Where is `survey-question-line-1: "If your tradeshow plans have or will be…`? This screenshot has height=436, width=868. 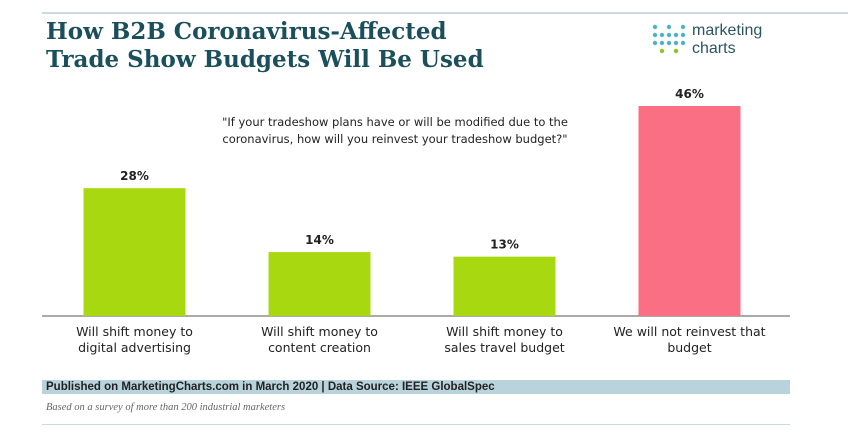 survey-question-line-1: "If your tradeshow plans have or will be… is located at coordinates (395, 122).